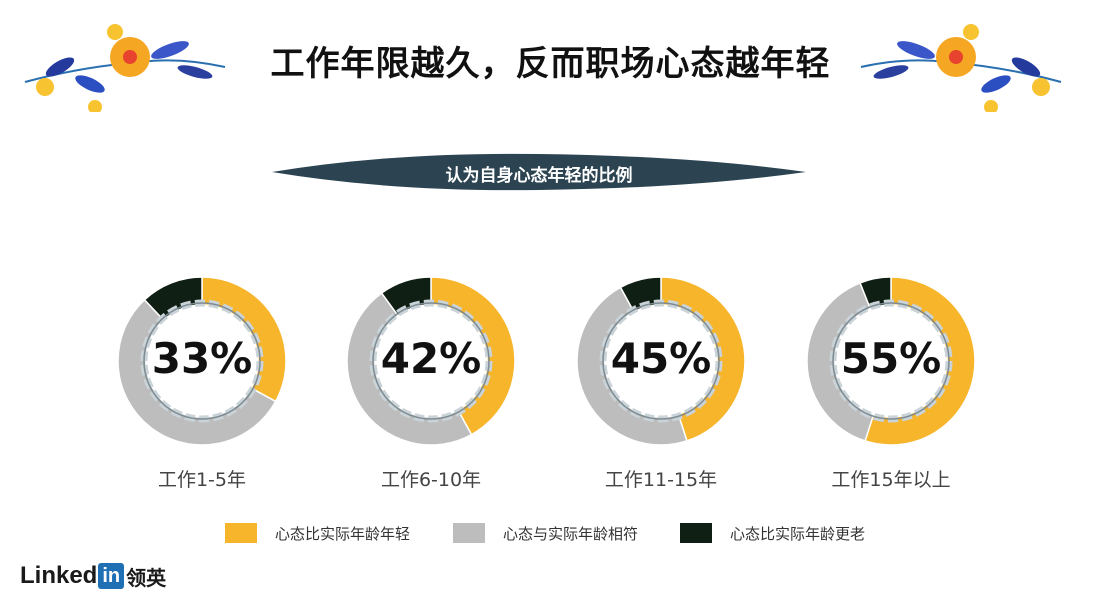 Image resolution: width=1101 pixels, height=604 pixels. Describe the element at coordinates (431, 480) in the screenshot. I see `category-label: 工作6-10年` at that location.